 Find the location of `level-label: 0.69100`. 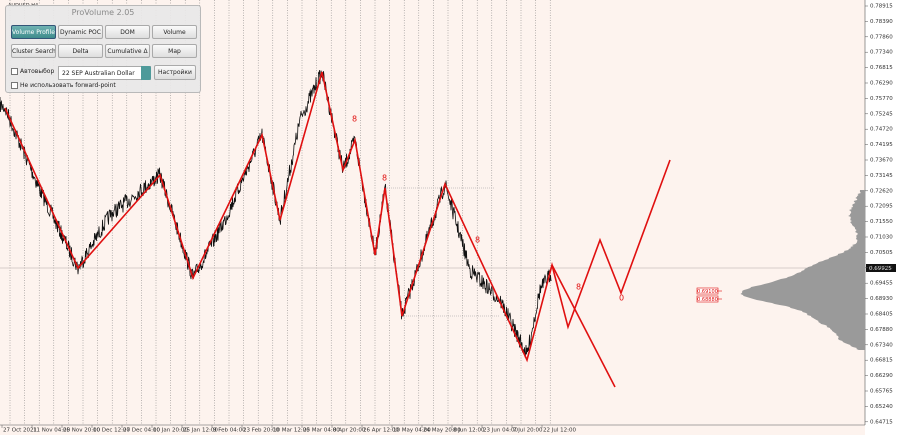

level-label: 0.69100 is located at coordinates (707, 292).